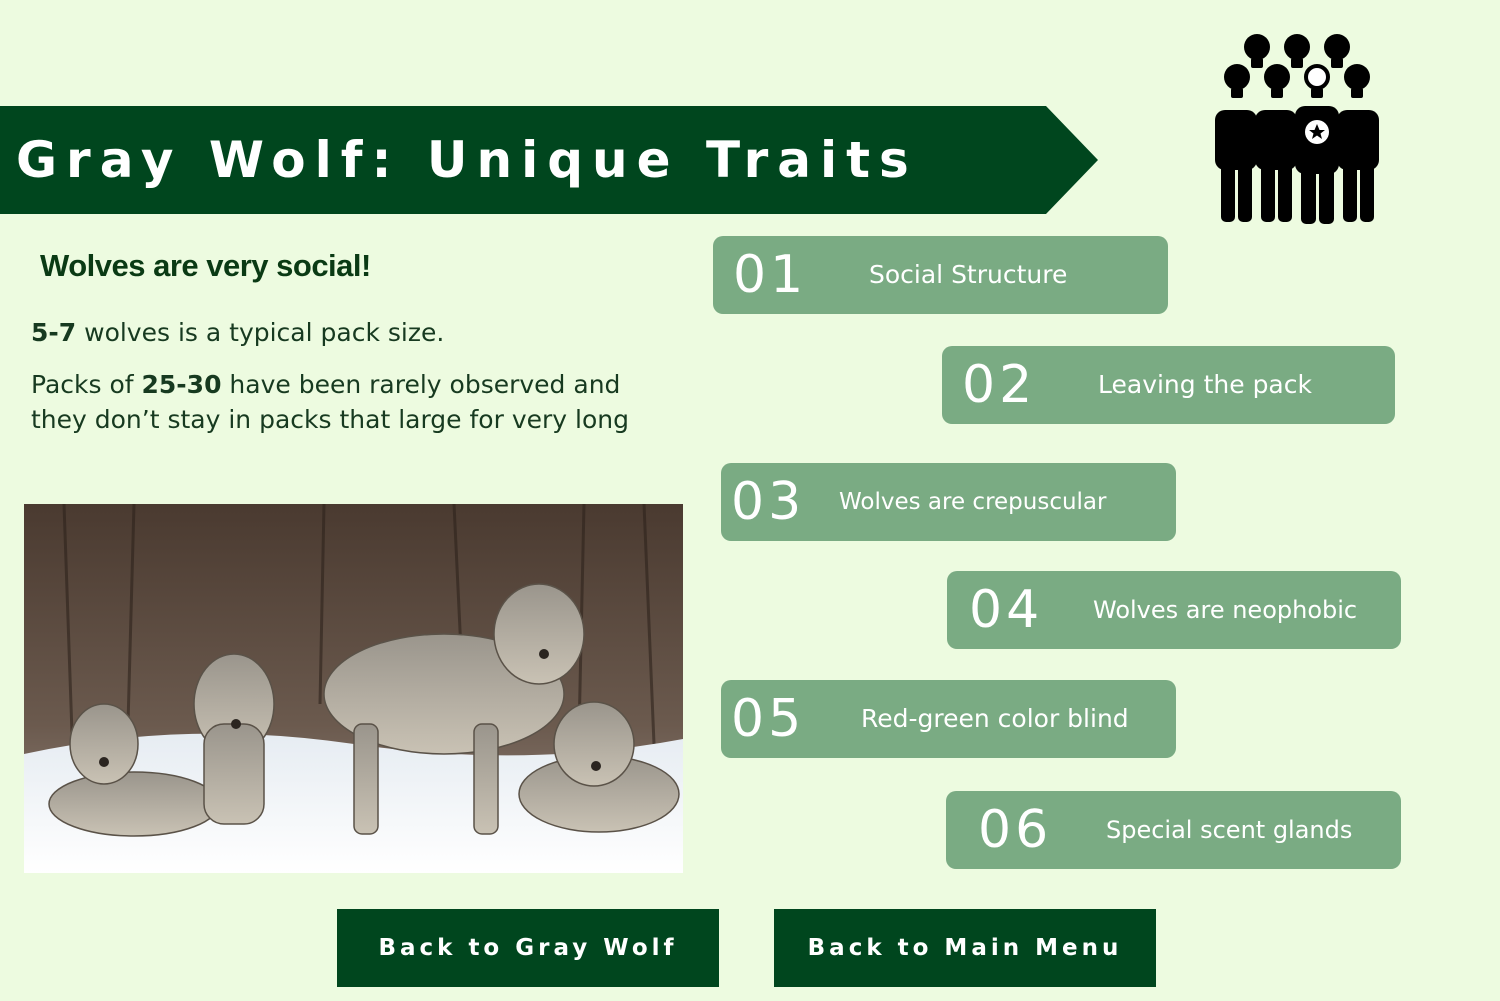 The height and width of the screenshot is (1001, 1500). I want to click on team-lightbulb-icon, so click(1297, 129).